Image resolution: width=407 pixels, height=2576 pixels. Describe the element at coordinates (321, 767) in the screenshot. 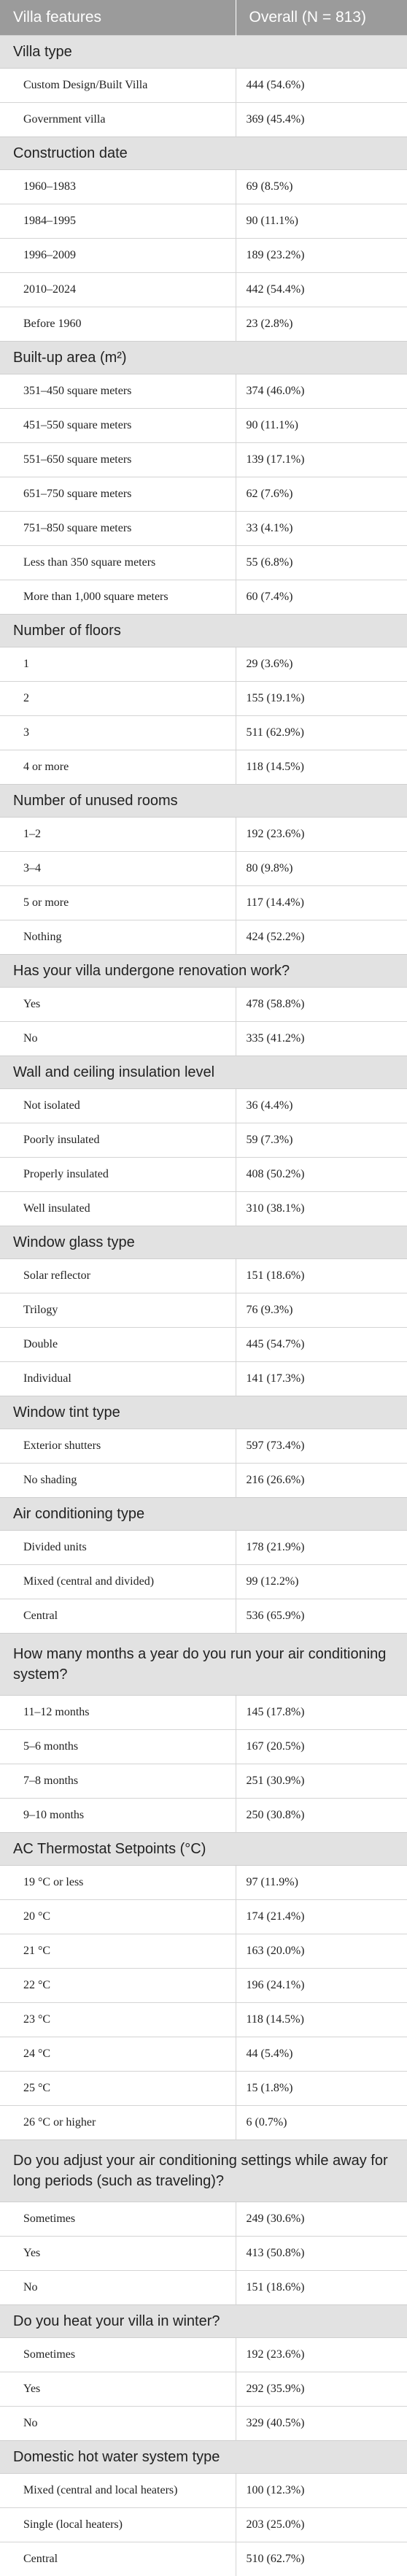

I see `row-value: 118 (14.5%)` at that location.